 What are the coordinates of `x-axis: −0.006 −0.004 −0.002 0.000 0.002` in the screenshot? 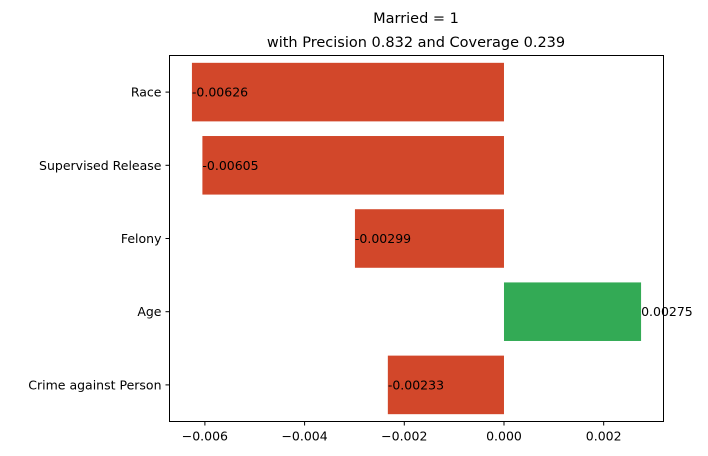 It's located at (402, 432).